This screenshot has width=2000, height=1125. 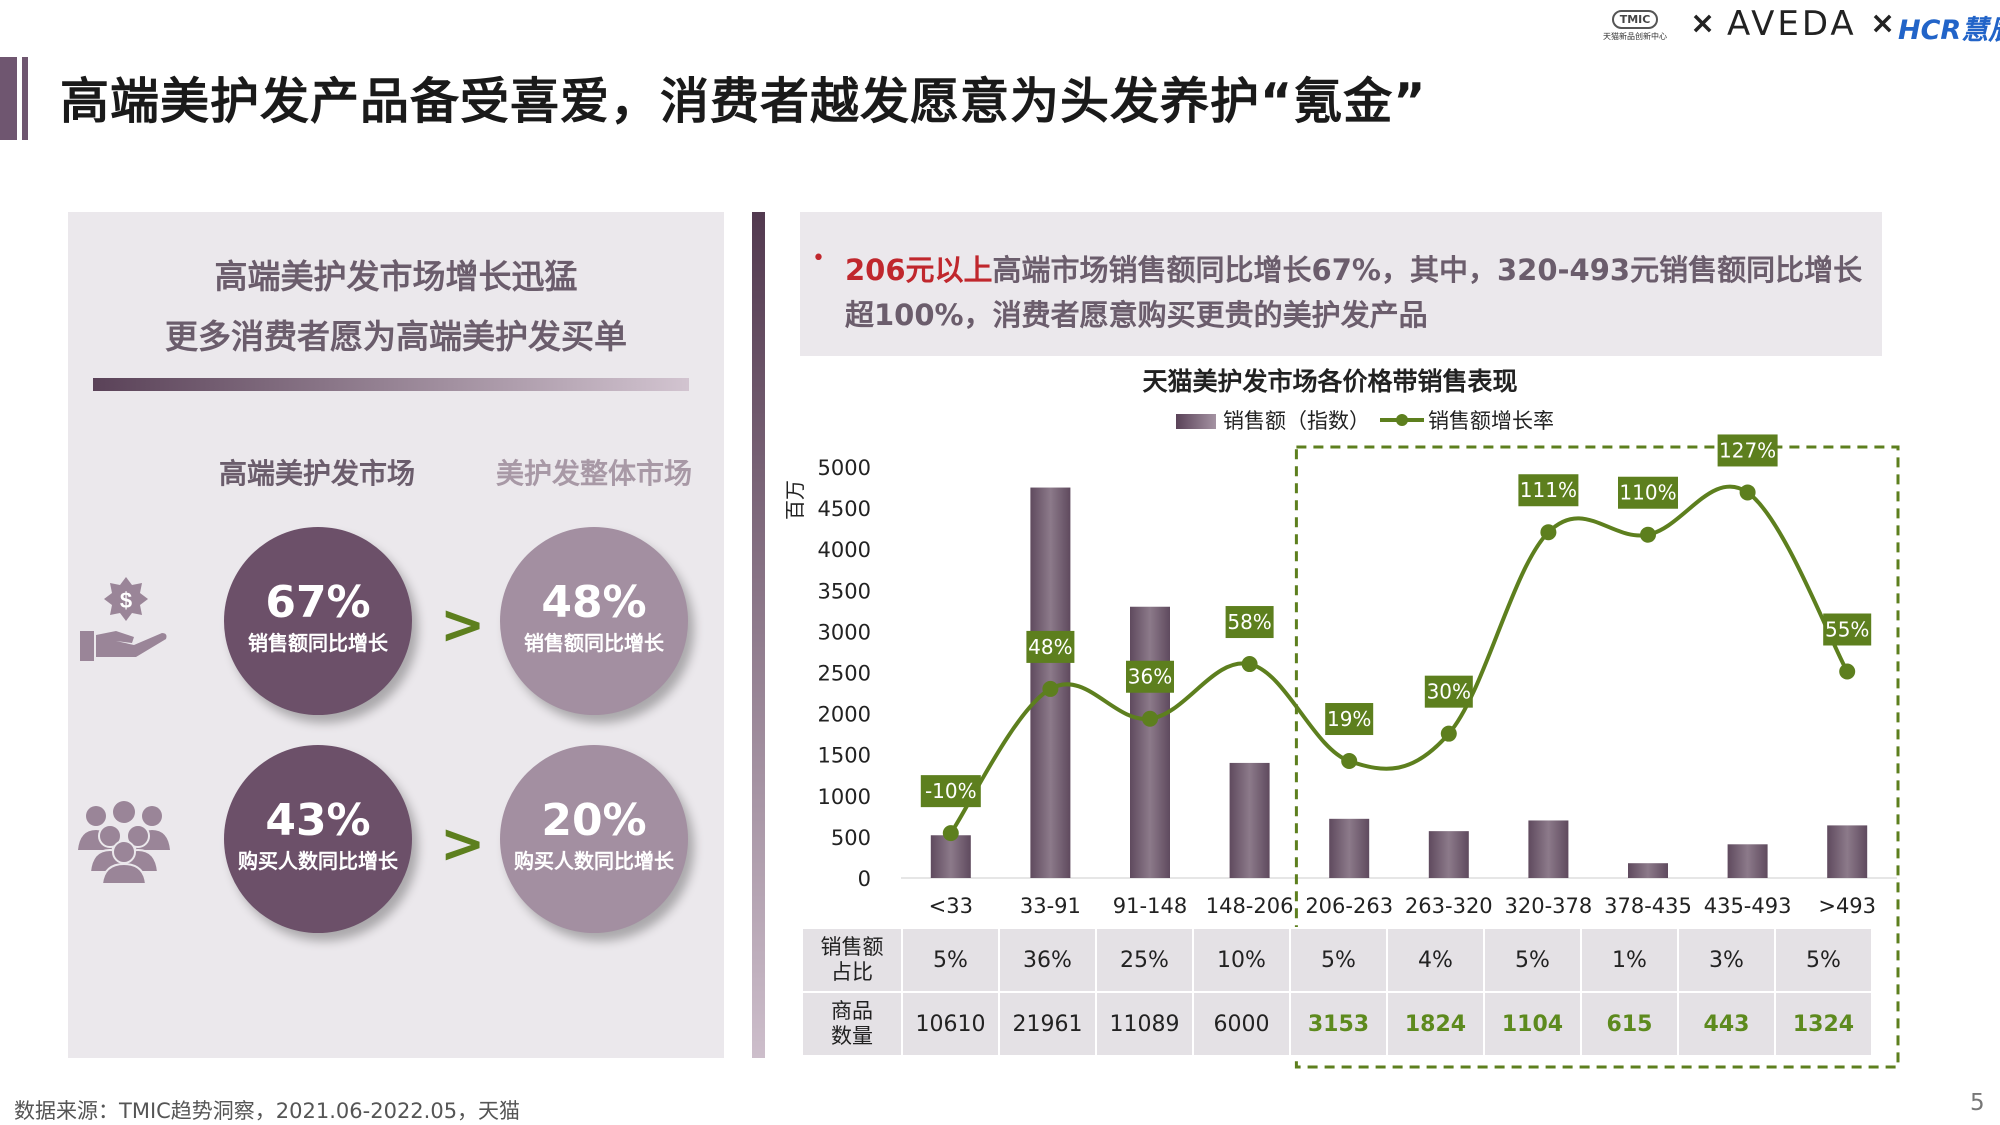 What do you see at coordinates (463, 843) in the screenshot?
I see `greater-than-sign: >` at bounding box center [463, 843].